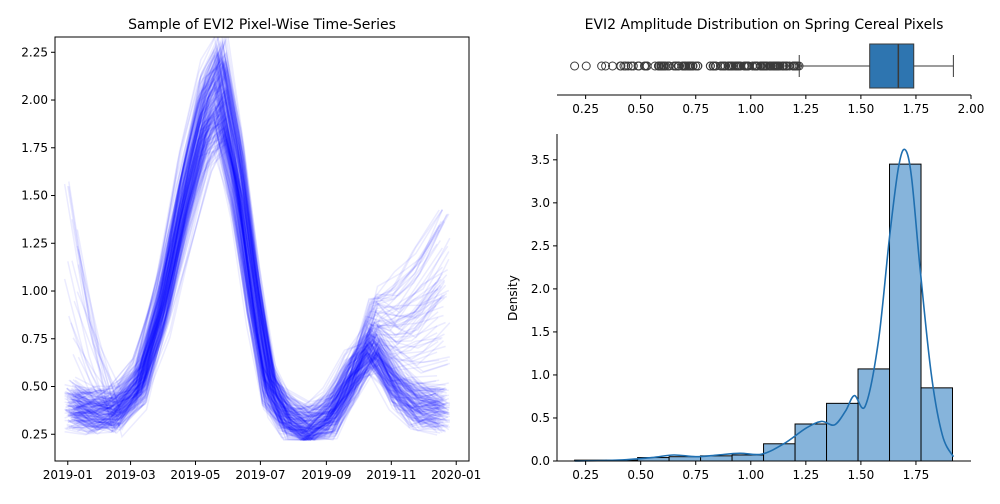  I want to click on timeseries-x-tick-label: 2020-01, so click(456, 475).